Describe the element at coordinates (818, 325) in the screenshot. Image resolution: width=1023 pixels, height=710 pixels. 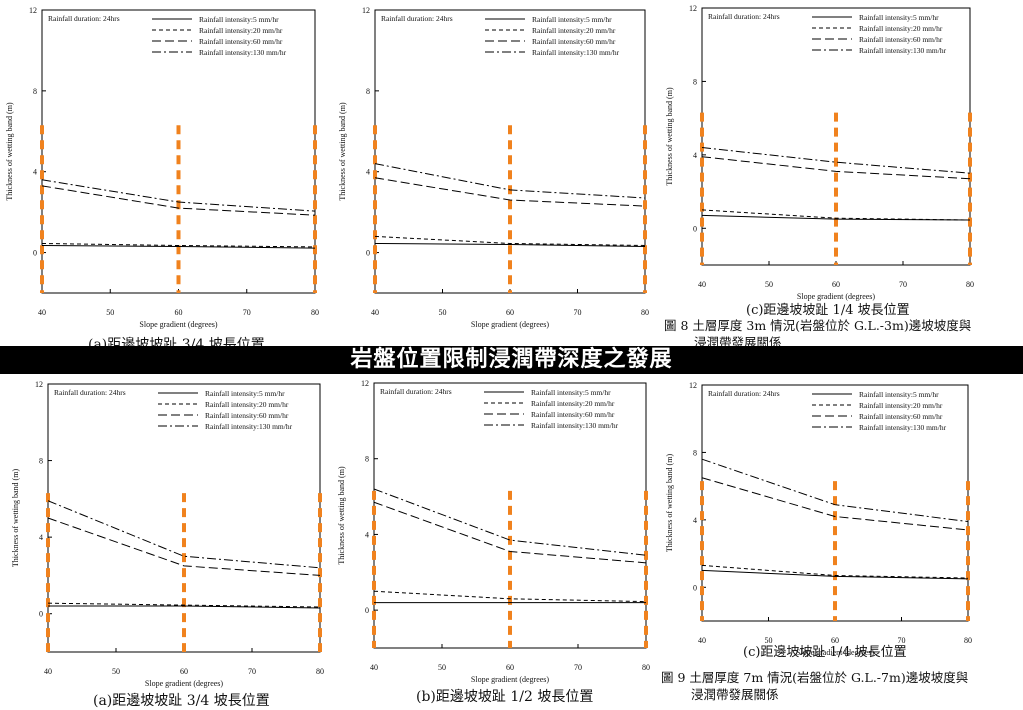
I see `figure-8-caption-line1: 圖 8 土層厚度 3m 情況(岩盤位於 G.L.-3m)邊坡坡度與` at that location.